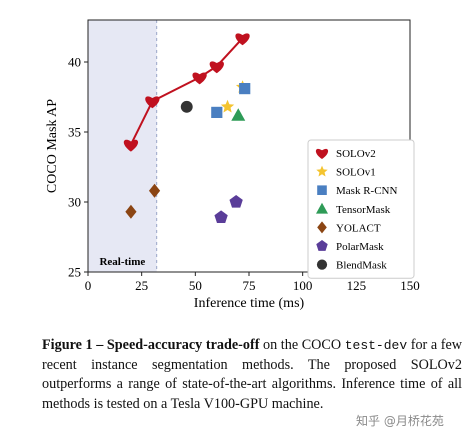  I want to click on legend-label-tensormask: TensorMask, so click(363, 210).